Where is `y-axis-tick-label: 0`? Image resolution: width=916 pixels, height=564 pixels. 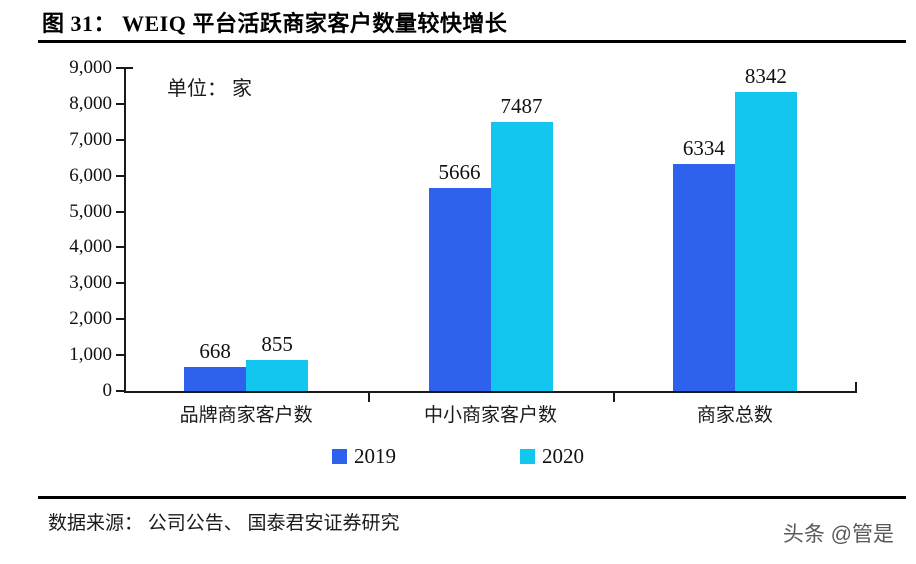 y-axis-tick-label: 0 is located at coordinates (107, 390).